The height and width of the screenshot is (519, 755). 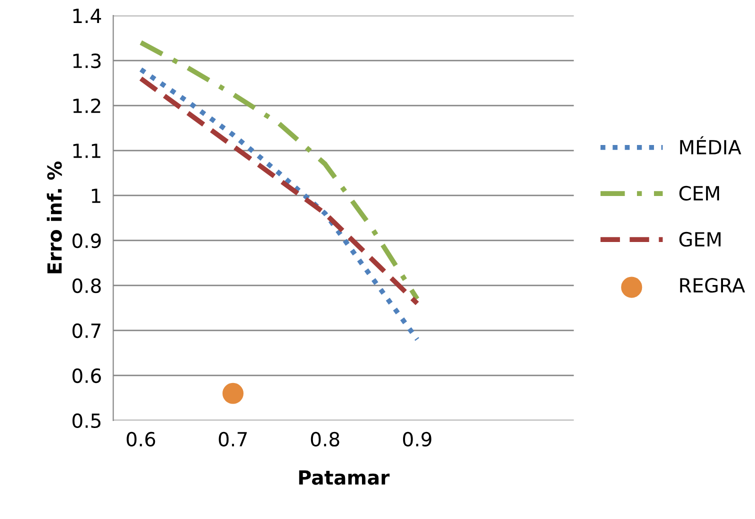 What do you see at coordinates (325, 439) in the screenshot?
I see `x-tick-label: 0.8` at bounding box center [325, 439].